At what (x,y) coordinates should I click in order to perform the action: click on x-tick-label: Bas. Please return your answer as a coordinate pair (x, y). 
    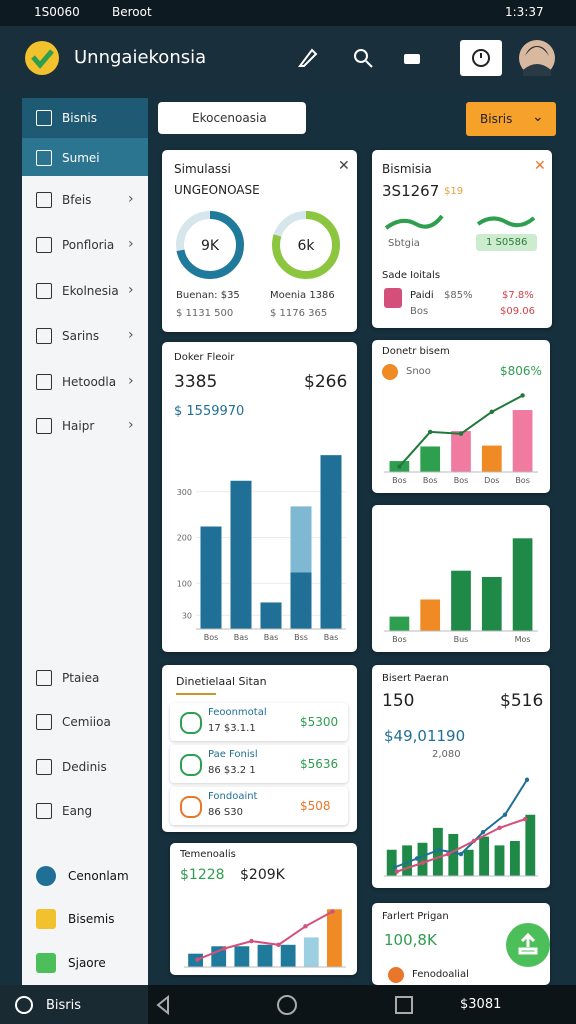
    Looking at the image, I should click on (241, 637).